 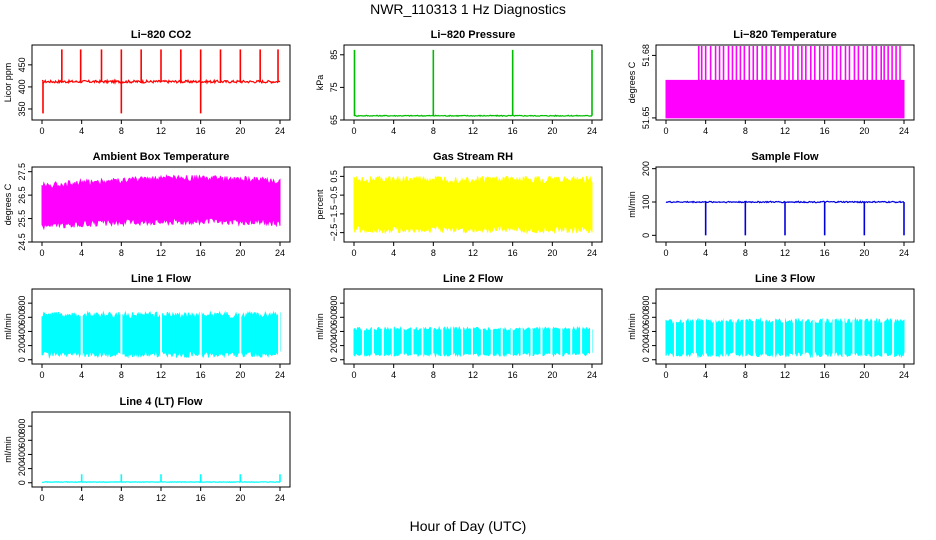 I want to click on y-tick-label: 0.5, so click(x=334, y=176).